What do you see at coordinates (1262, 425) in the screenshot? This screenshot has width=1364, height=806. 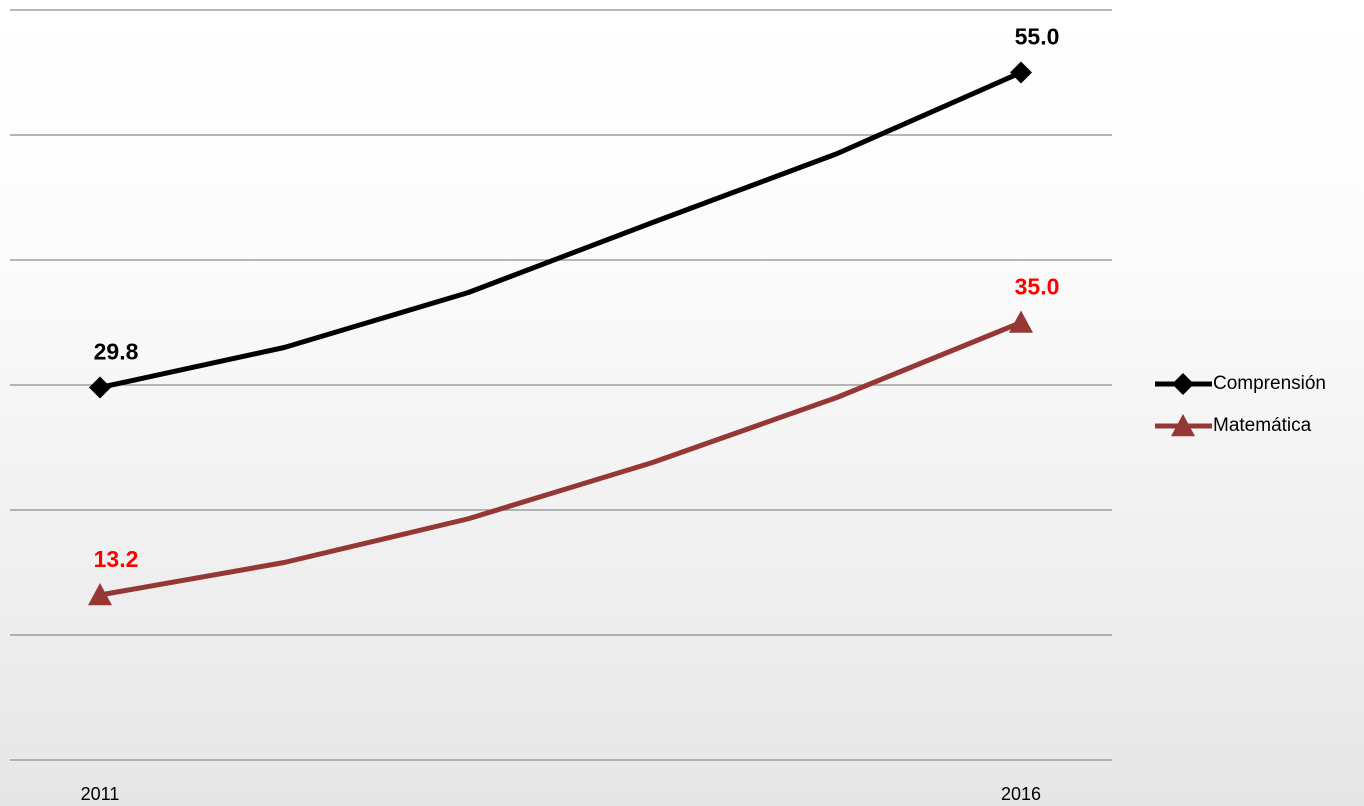 I see `legend-label: Matemática` at bounding box center [1262, 425].